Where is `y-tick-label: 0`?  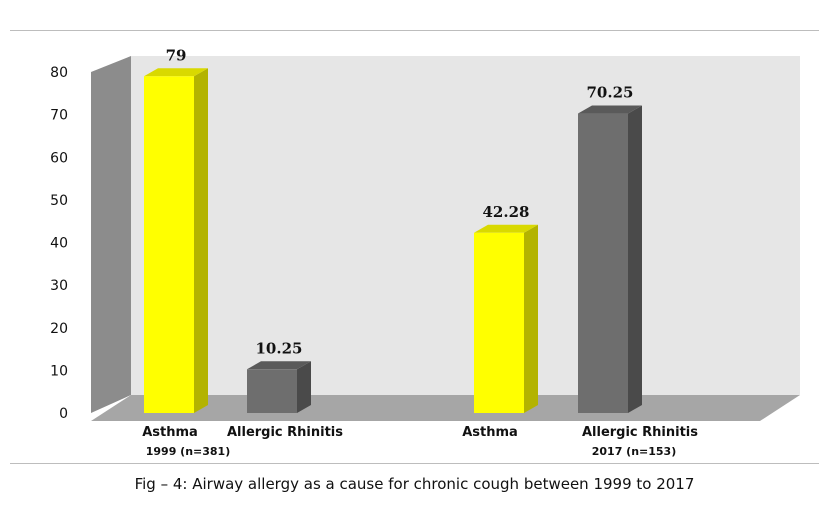 y-tick-label: 0 is located at coordinates (63, 414).